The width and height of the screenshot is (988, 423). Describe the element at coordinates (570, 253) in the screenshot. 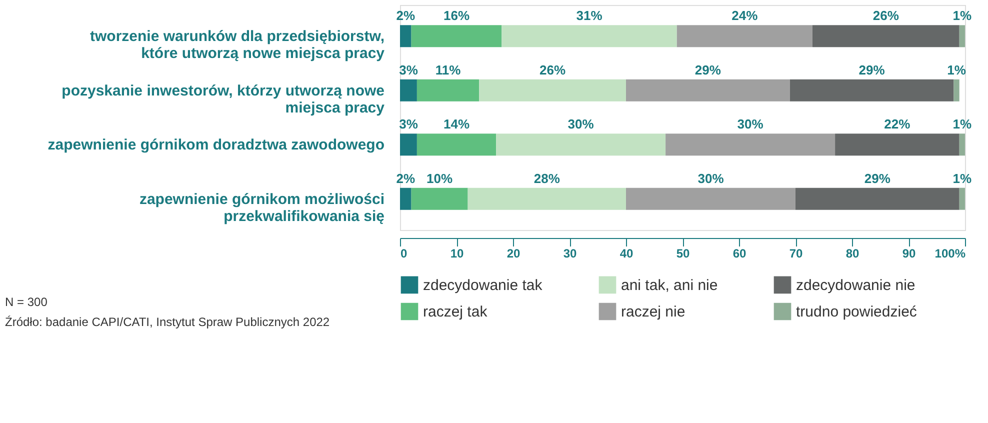

I see `x-tick-label: 30` at that location.